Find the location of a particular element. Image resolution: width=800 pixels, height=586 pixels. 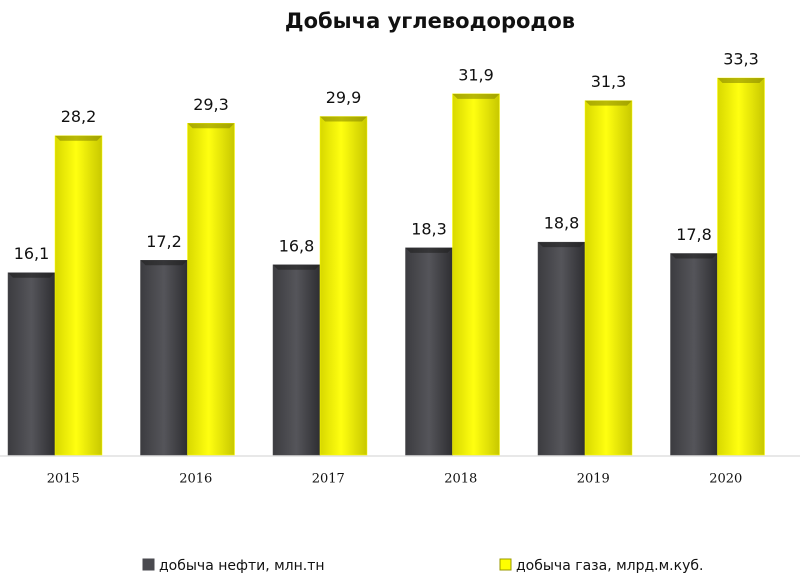

data-label: 29,3 is located at coordinates (211, 104).